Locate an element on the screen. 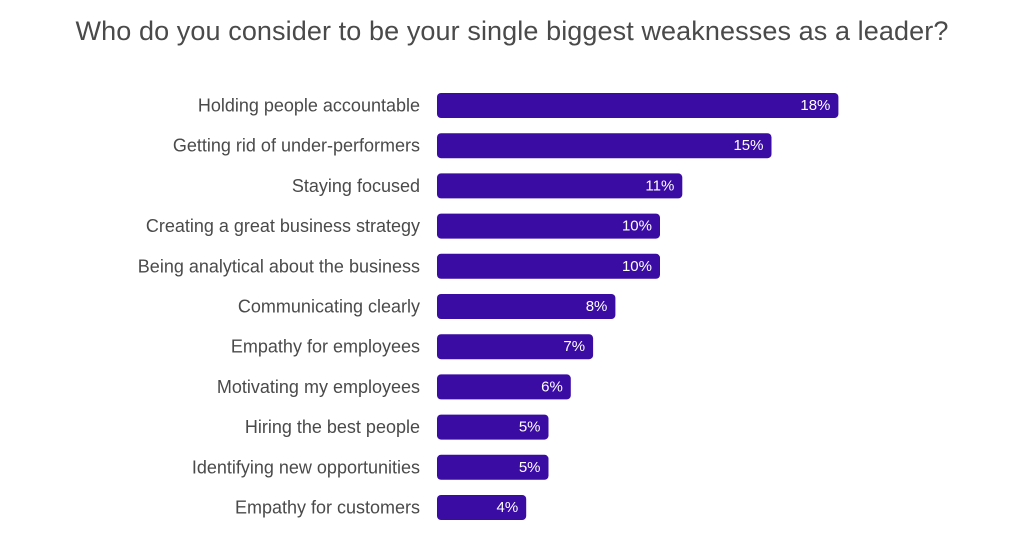 The height and width of the screenshot is (551, 1024). category-label: Empathy for customers is located at coordinates (327, 508).